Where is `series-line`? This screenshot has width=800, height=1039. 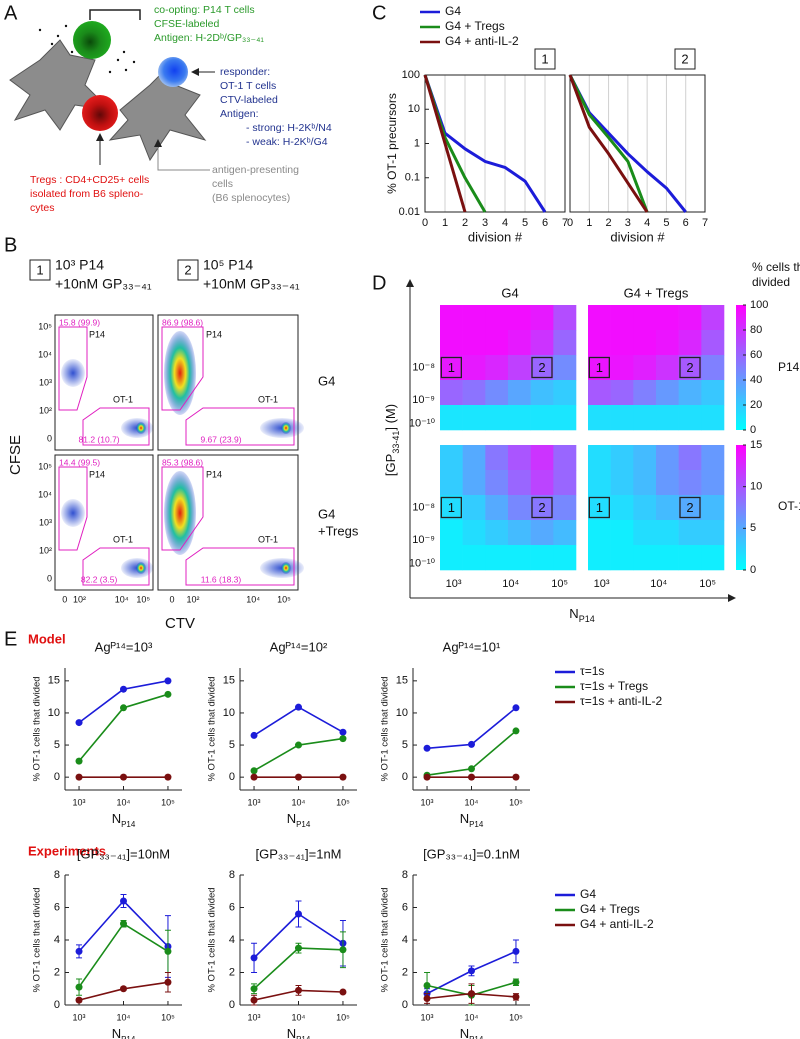 series-line is located at coordinates (445, 143).